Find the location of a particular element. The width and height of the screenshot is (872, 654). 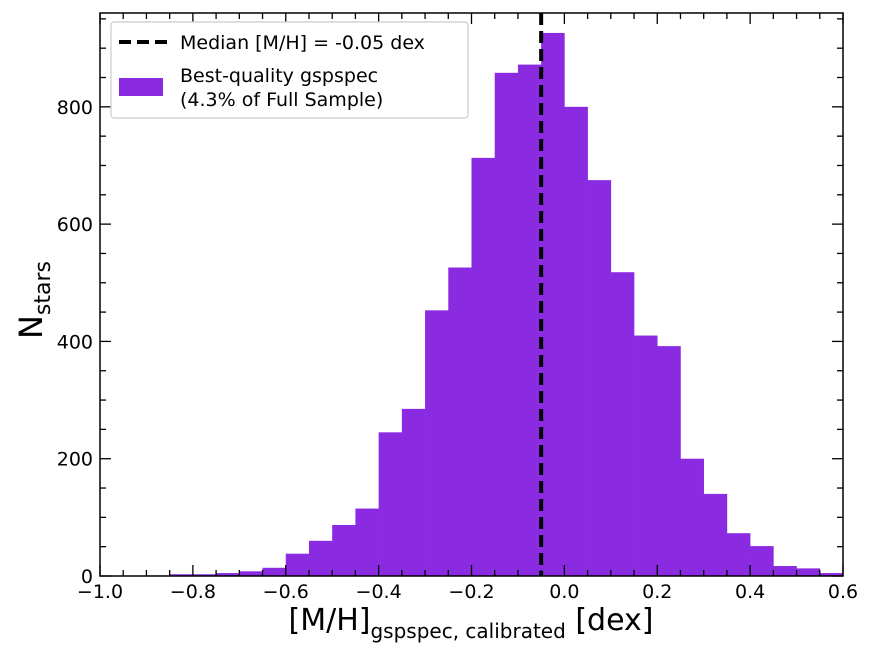

y-tick-labels: 0 200 400 600 800 is located at coordinates (75, 342).